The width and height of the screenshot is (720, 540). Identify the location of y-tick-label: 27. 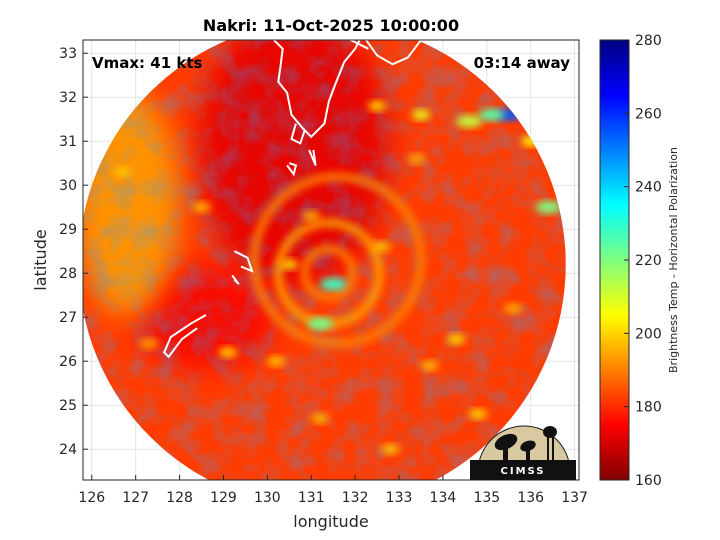
(68, 318).